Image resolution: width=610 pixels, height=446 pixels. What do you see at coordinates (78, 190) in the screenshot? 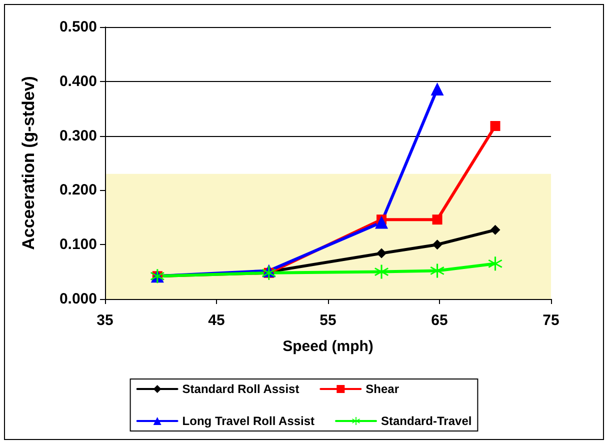
I see `y-tick-label: 0.200` at bounding box center [78, 190].